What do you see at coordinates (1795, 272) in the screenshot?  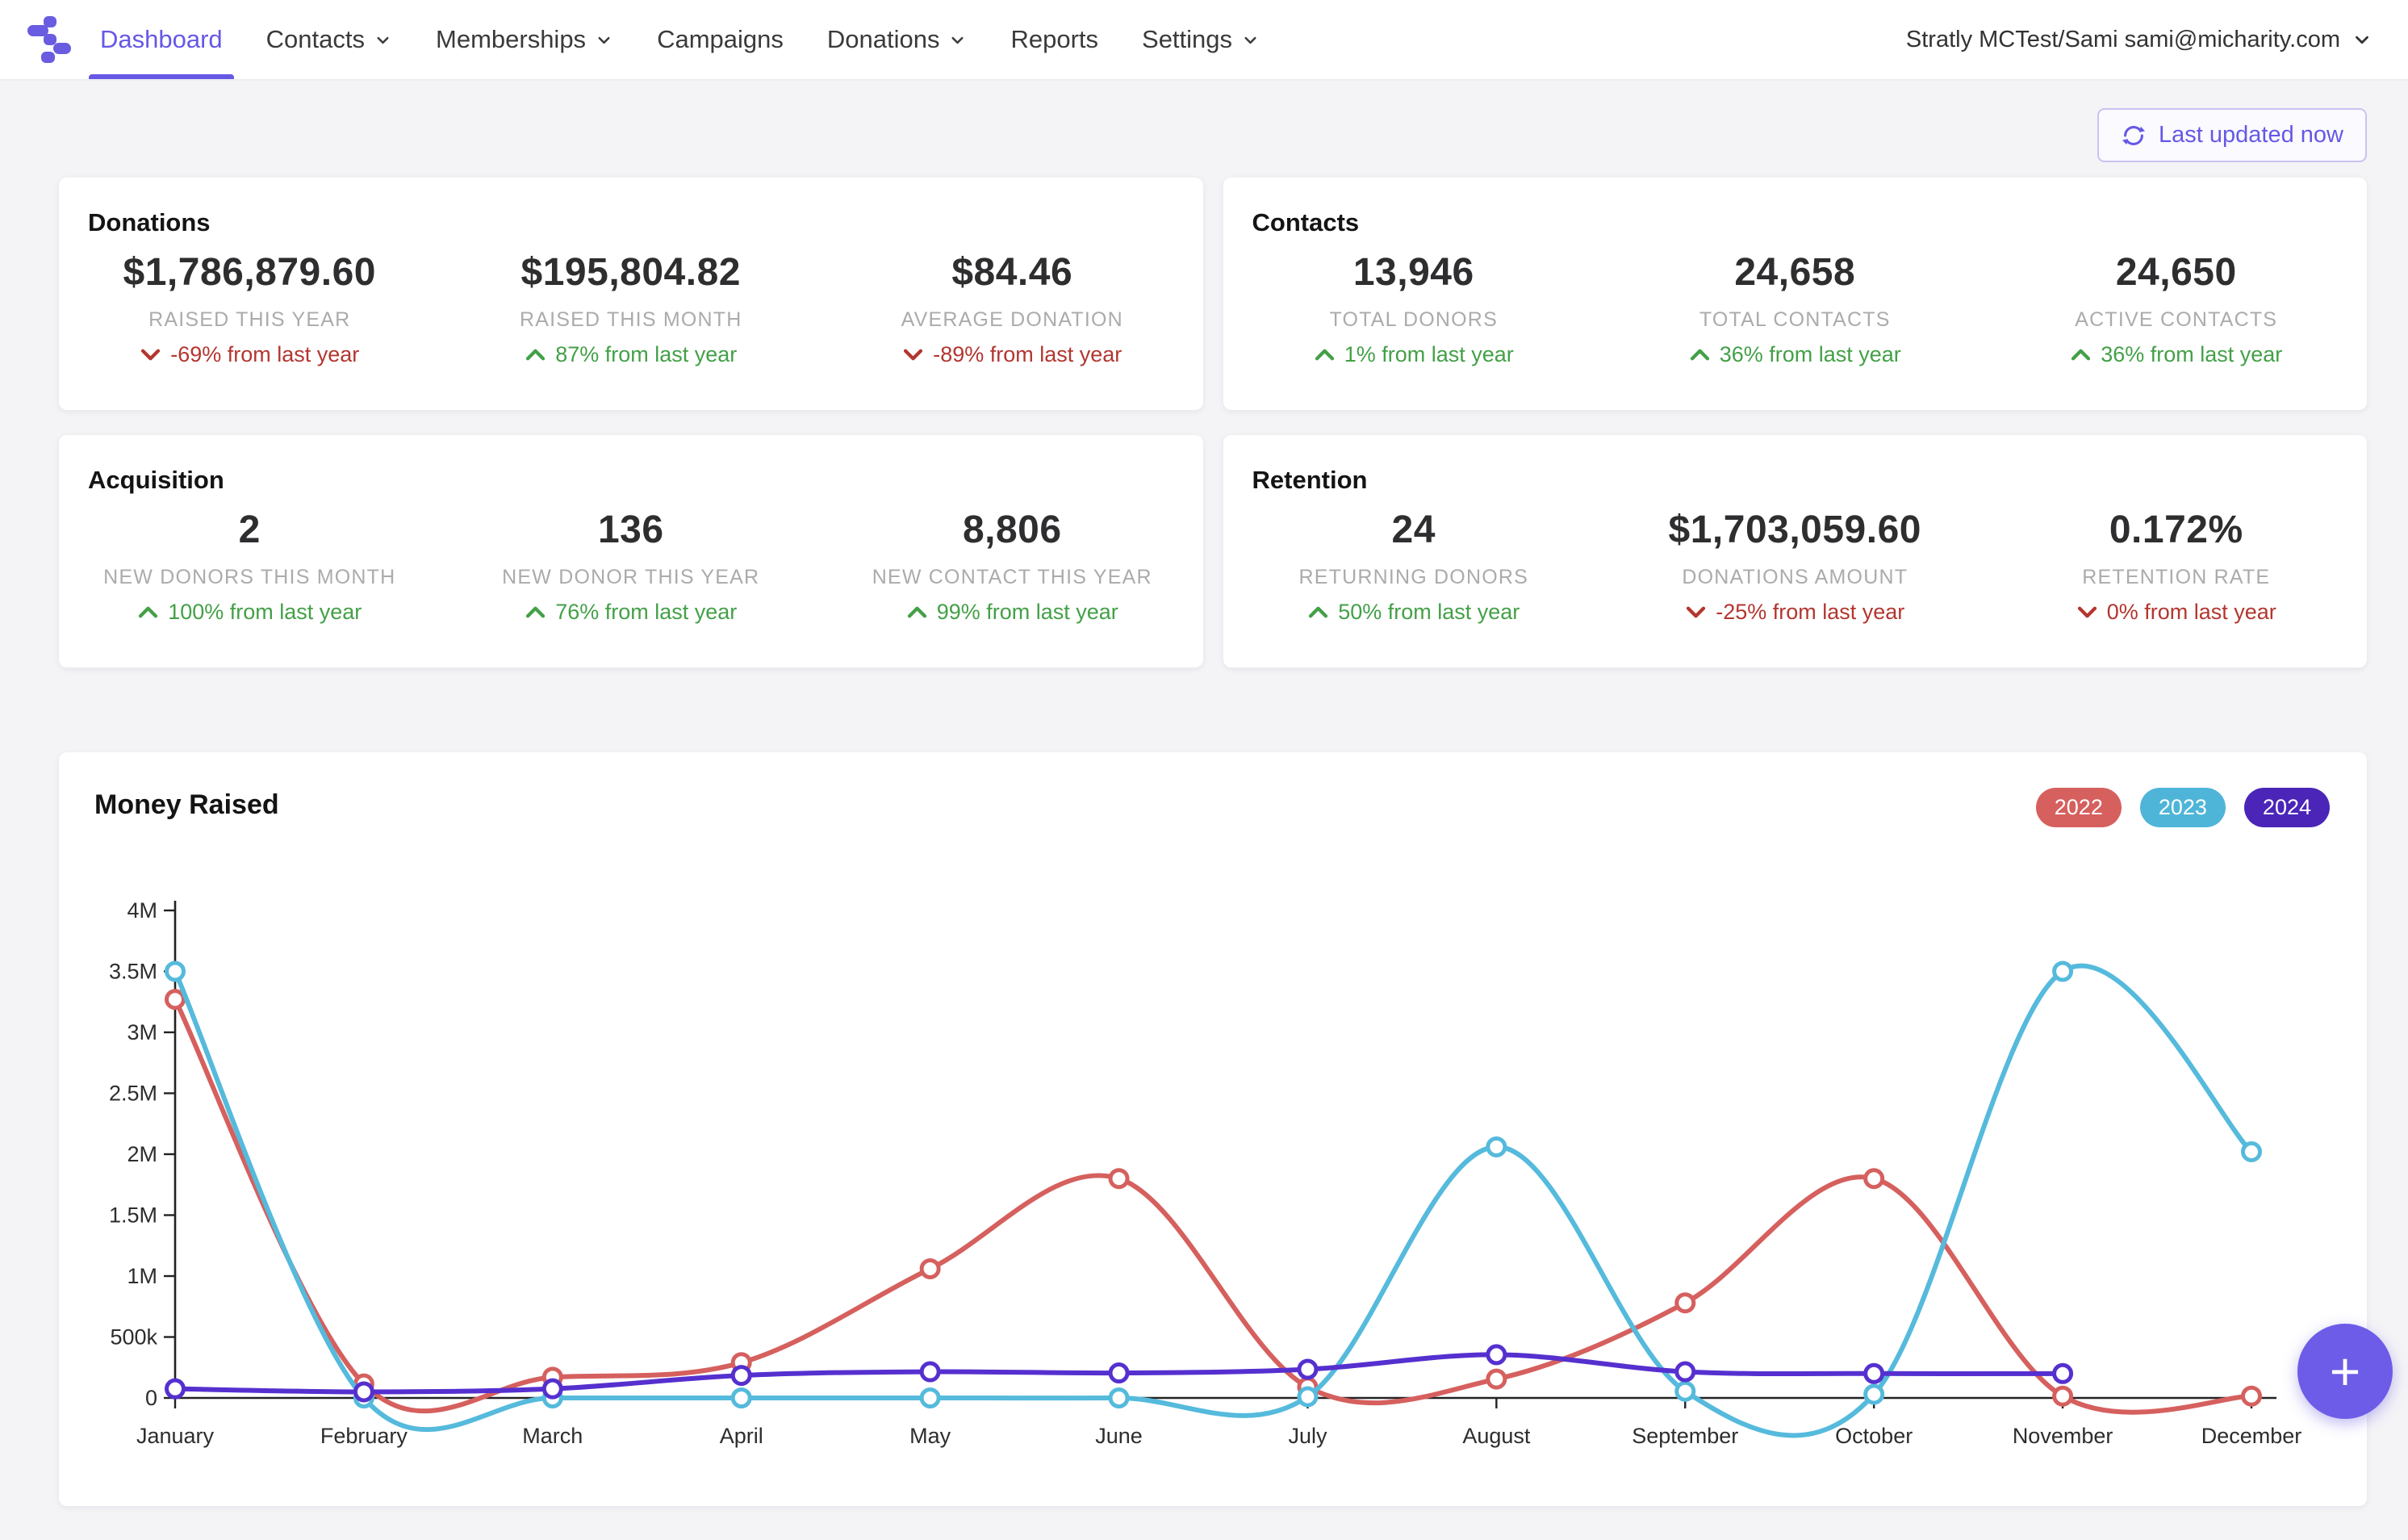 I see `metric-value: 24,658` at bounding box center [1795, 272].